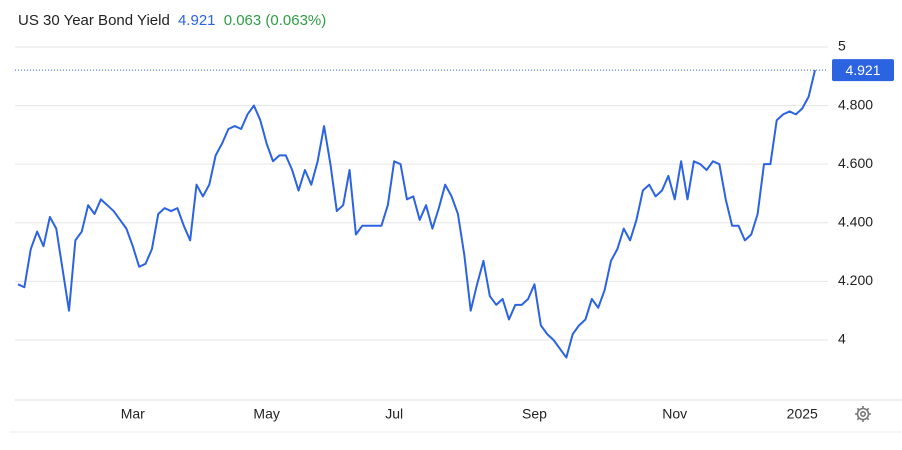 The image size is (902, 450). I want to click on y-tick-label: 5, so click(842, 46).